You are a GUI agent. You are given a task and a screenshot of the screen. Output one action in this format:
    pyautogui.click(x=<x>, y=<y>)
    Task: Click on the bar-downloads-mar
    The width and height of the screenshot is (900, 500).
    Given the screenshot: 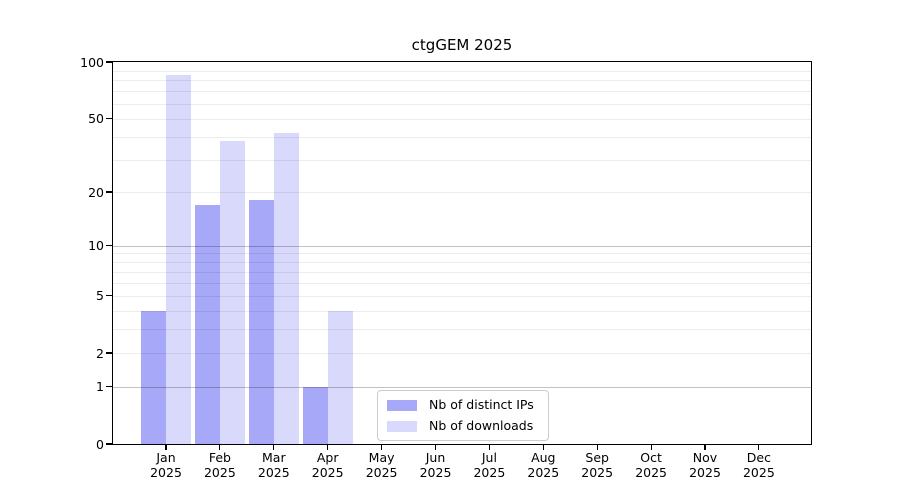 What is the action you would take?
    pyautogui.click(x=286, y=288)
    